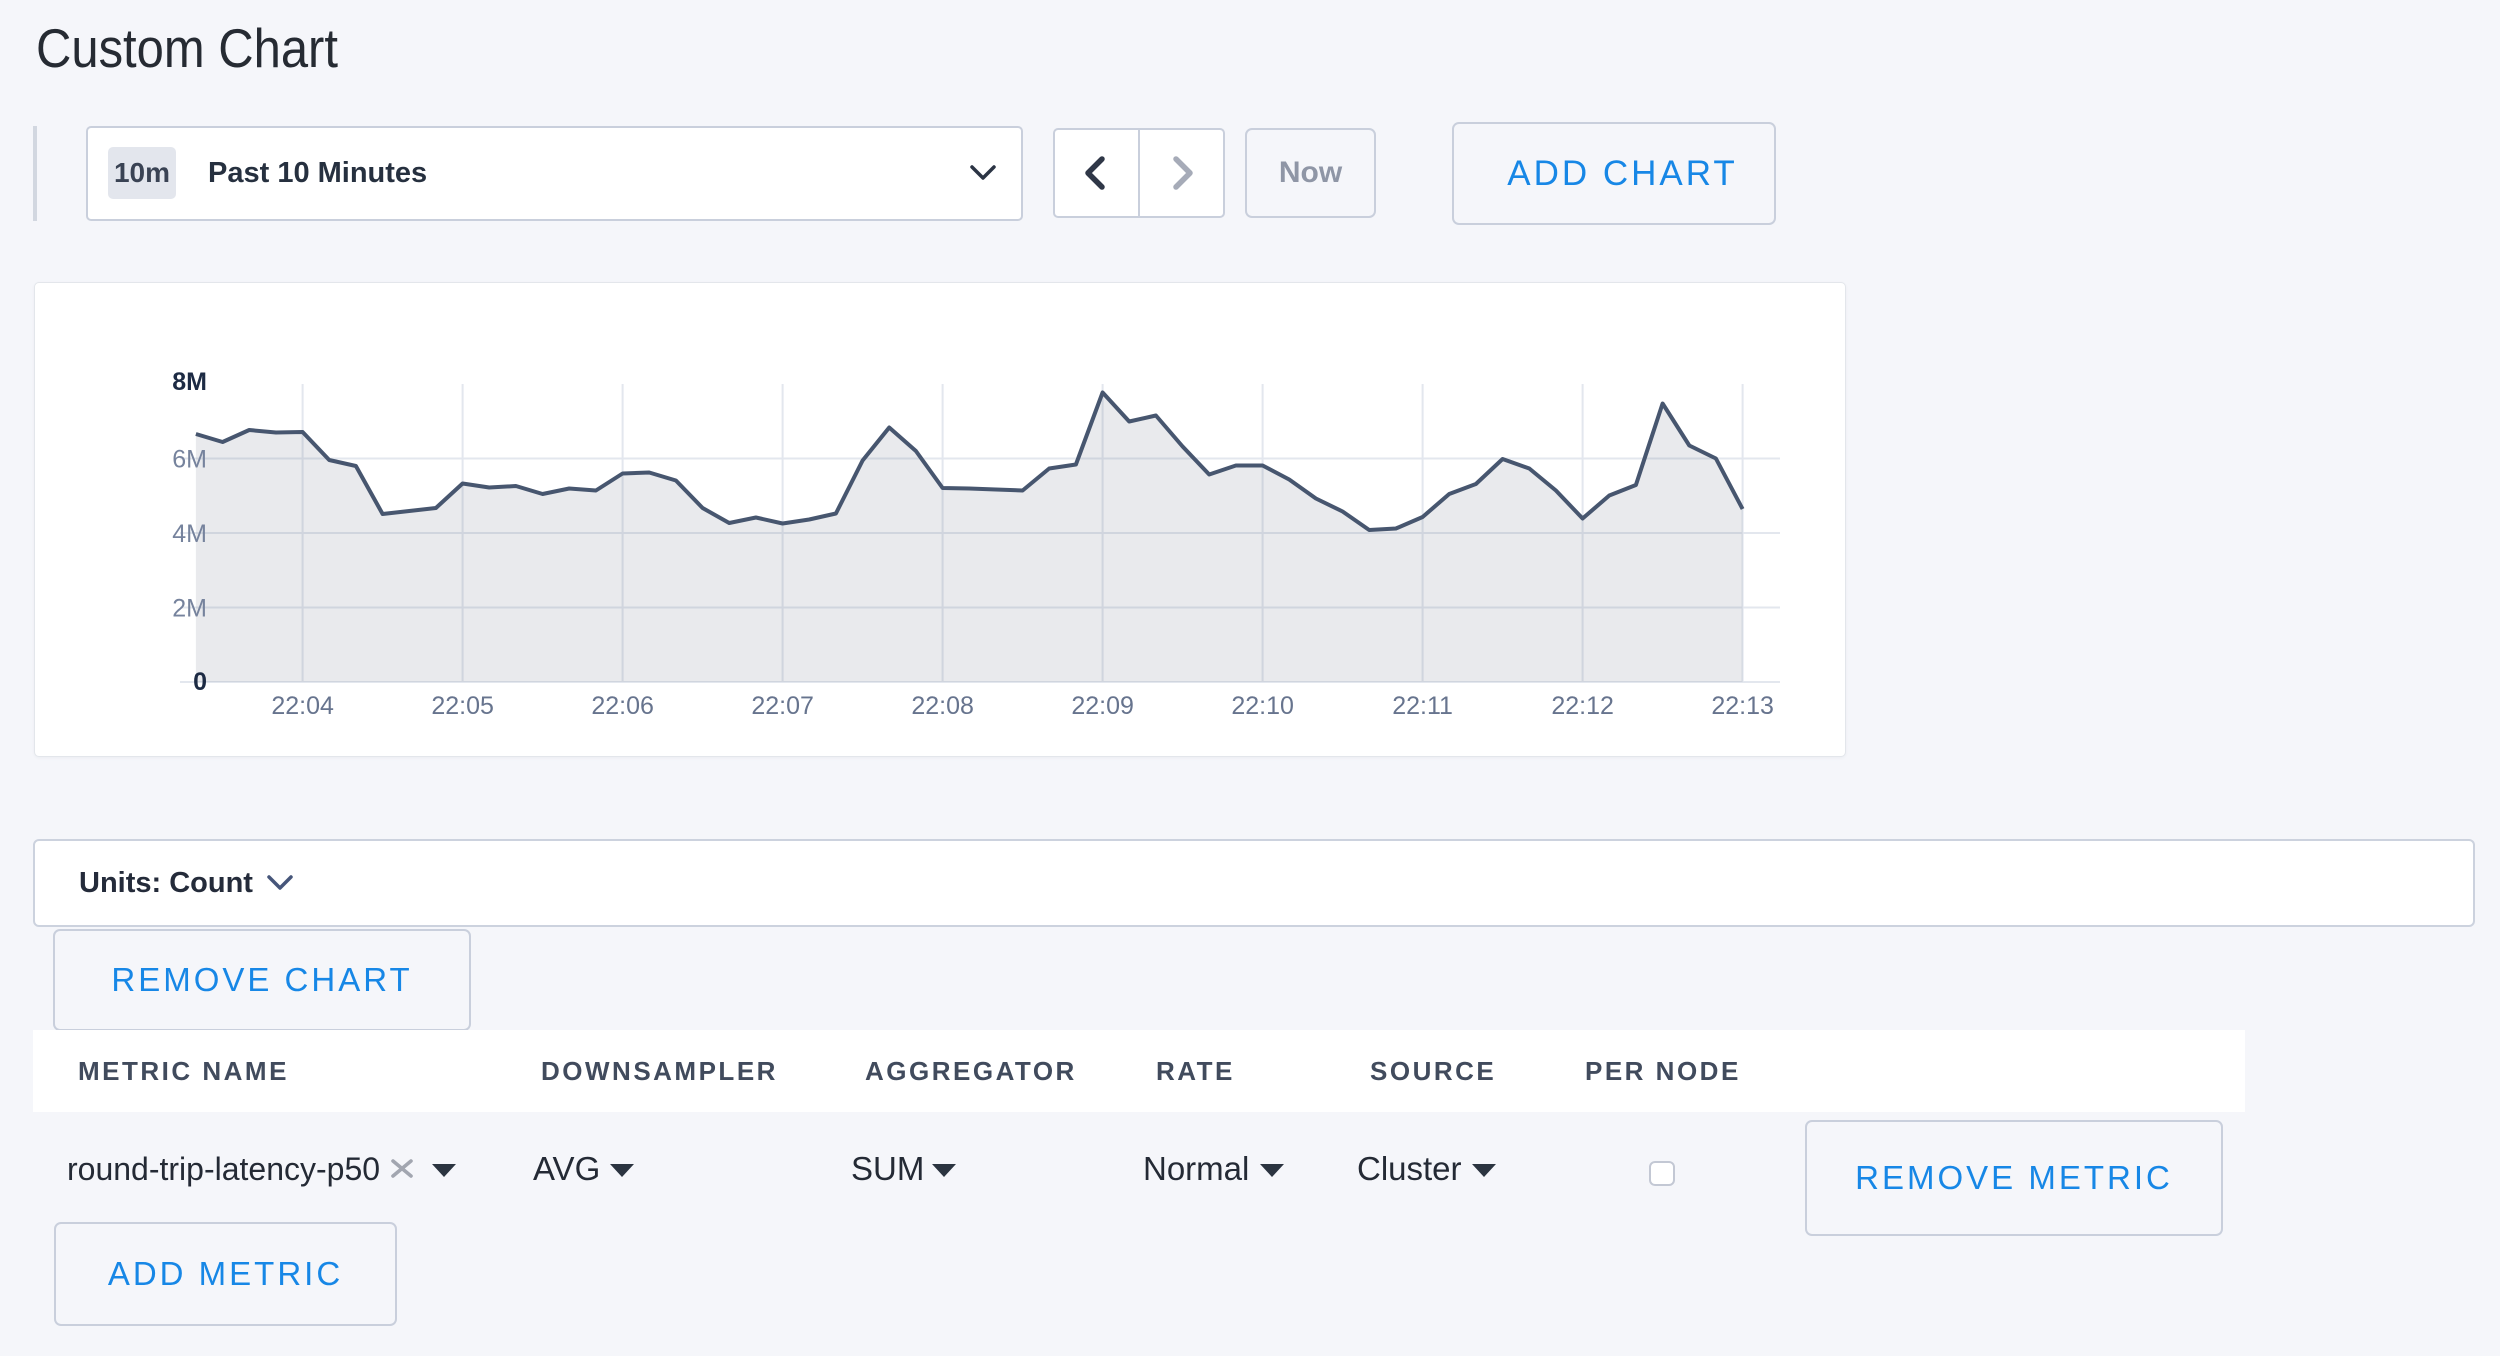  Describe the element at coordinates (1742, 706) in the screenshot. I see `svg-text: 22:13` at that location.